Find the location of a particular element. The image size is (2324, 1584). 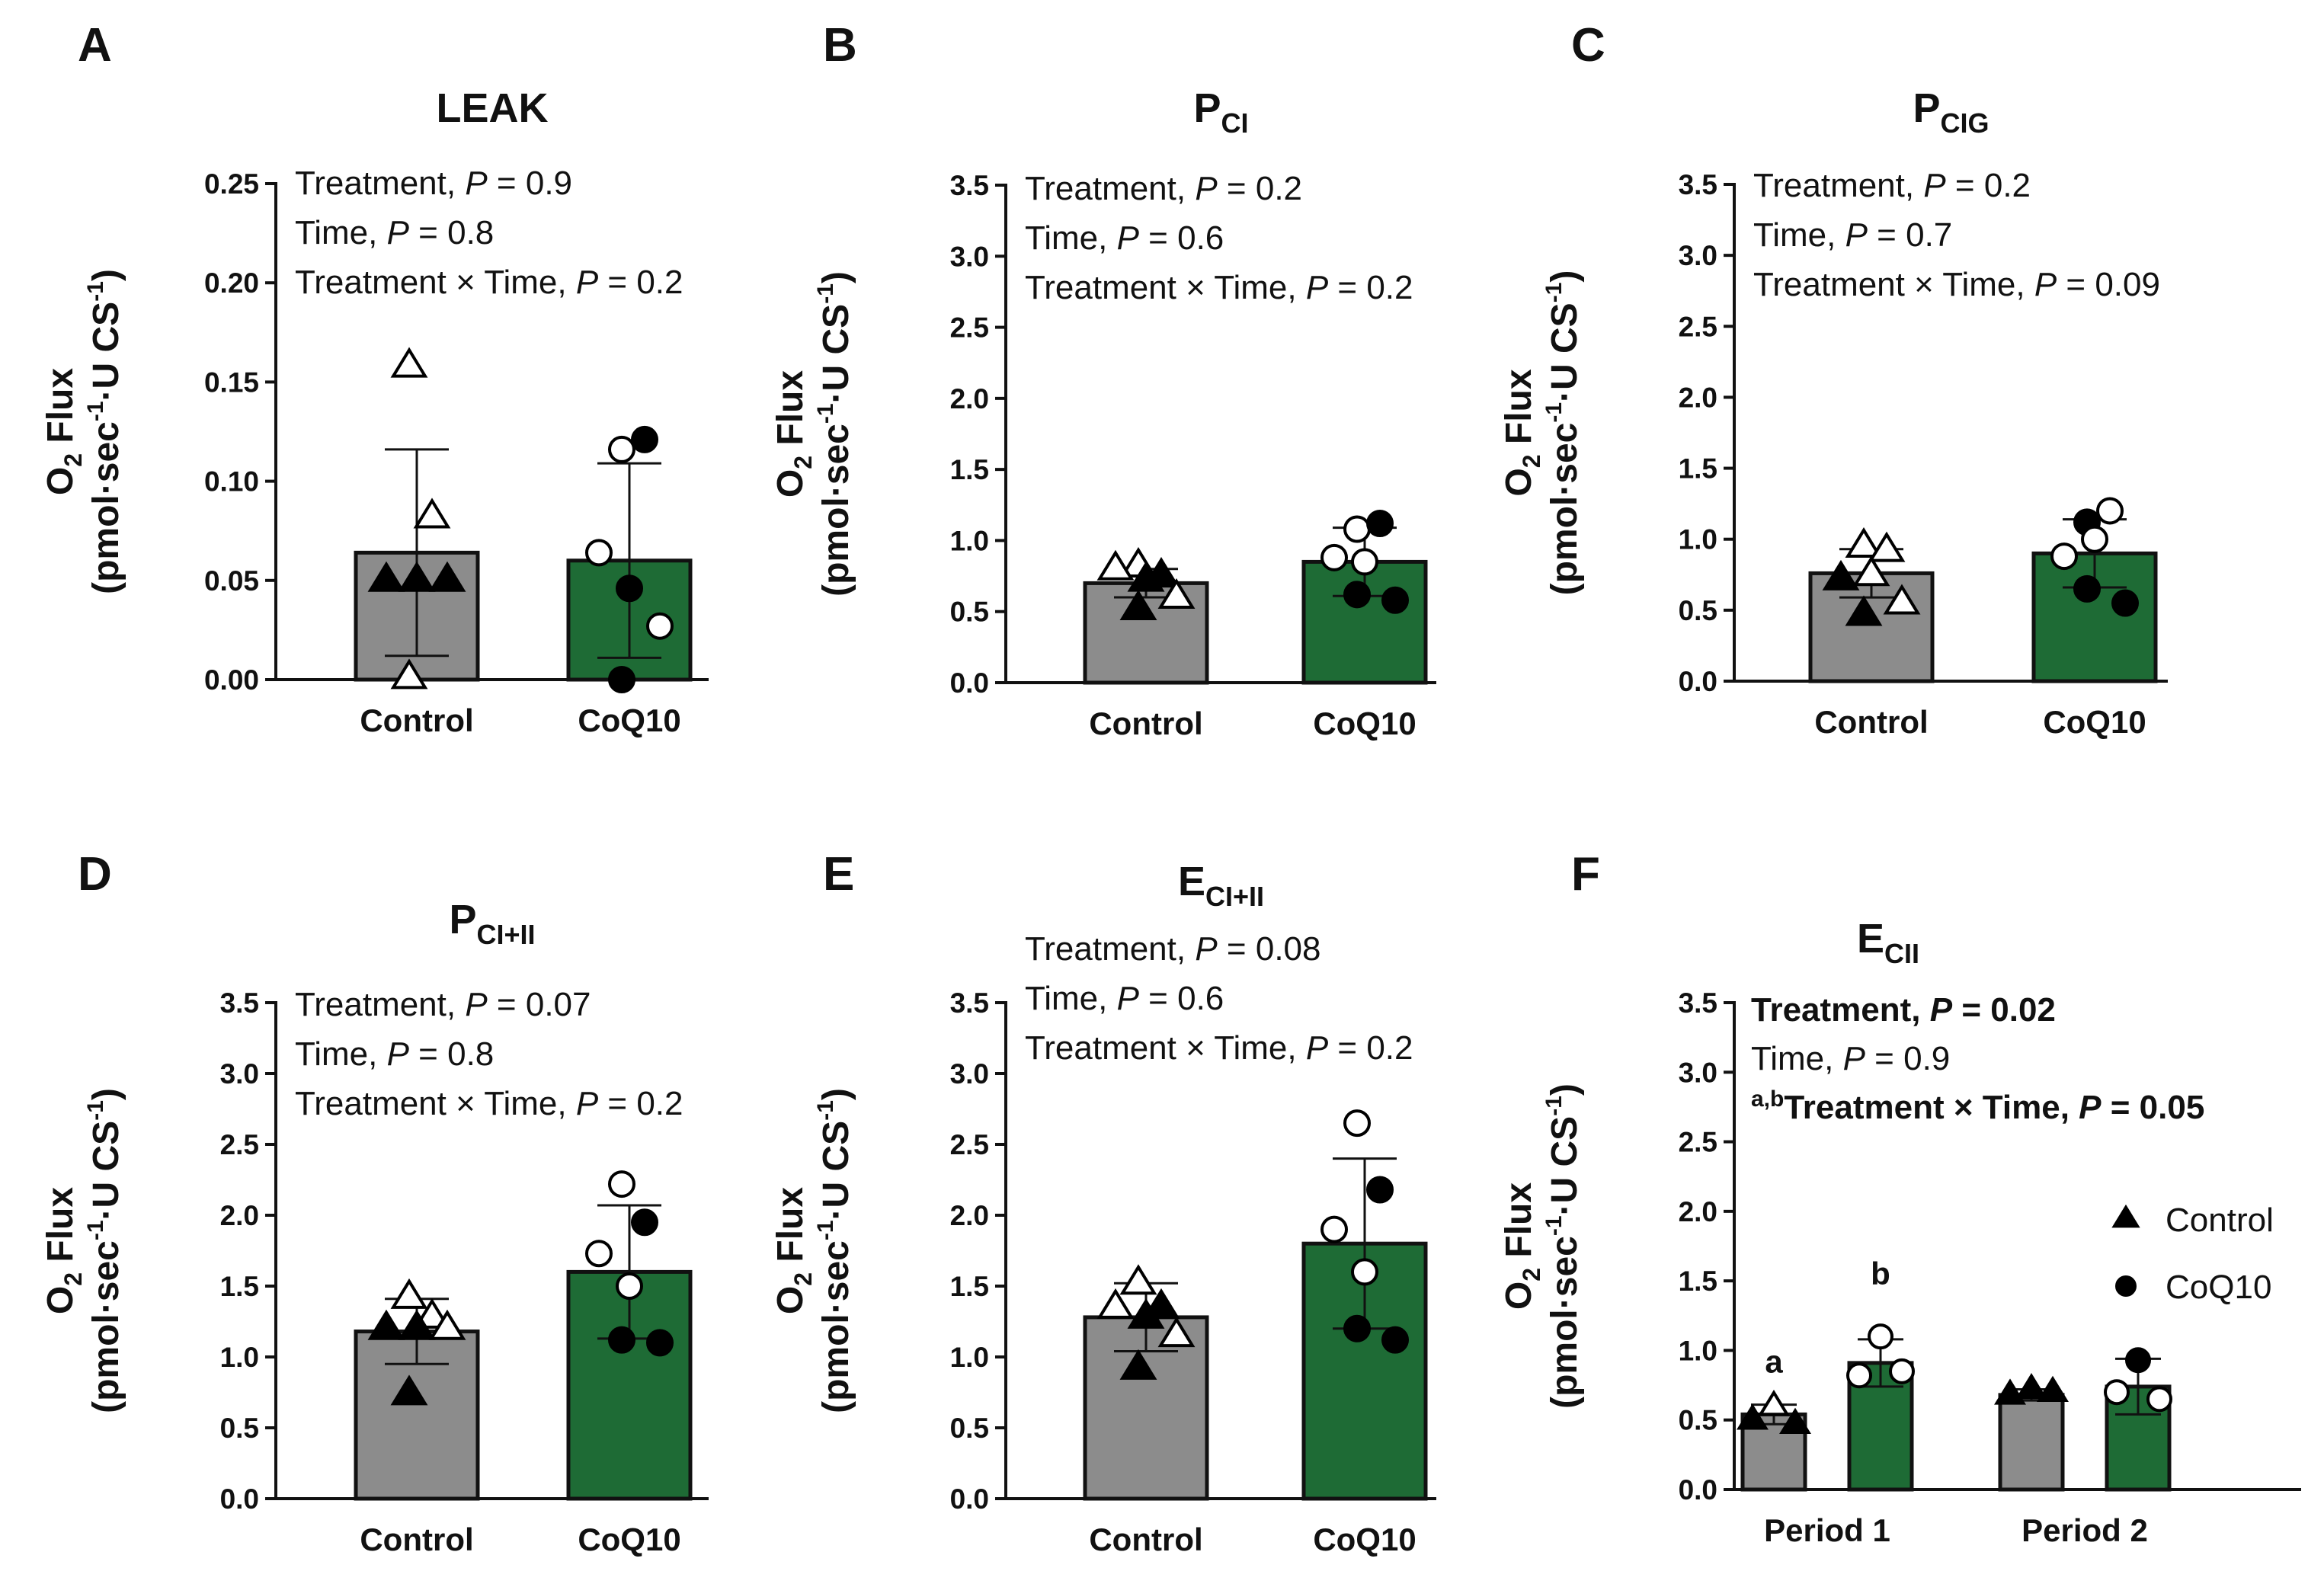

y-tick-label: 2.5 is located at coordinates (970, 1144).